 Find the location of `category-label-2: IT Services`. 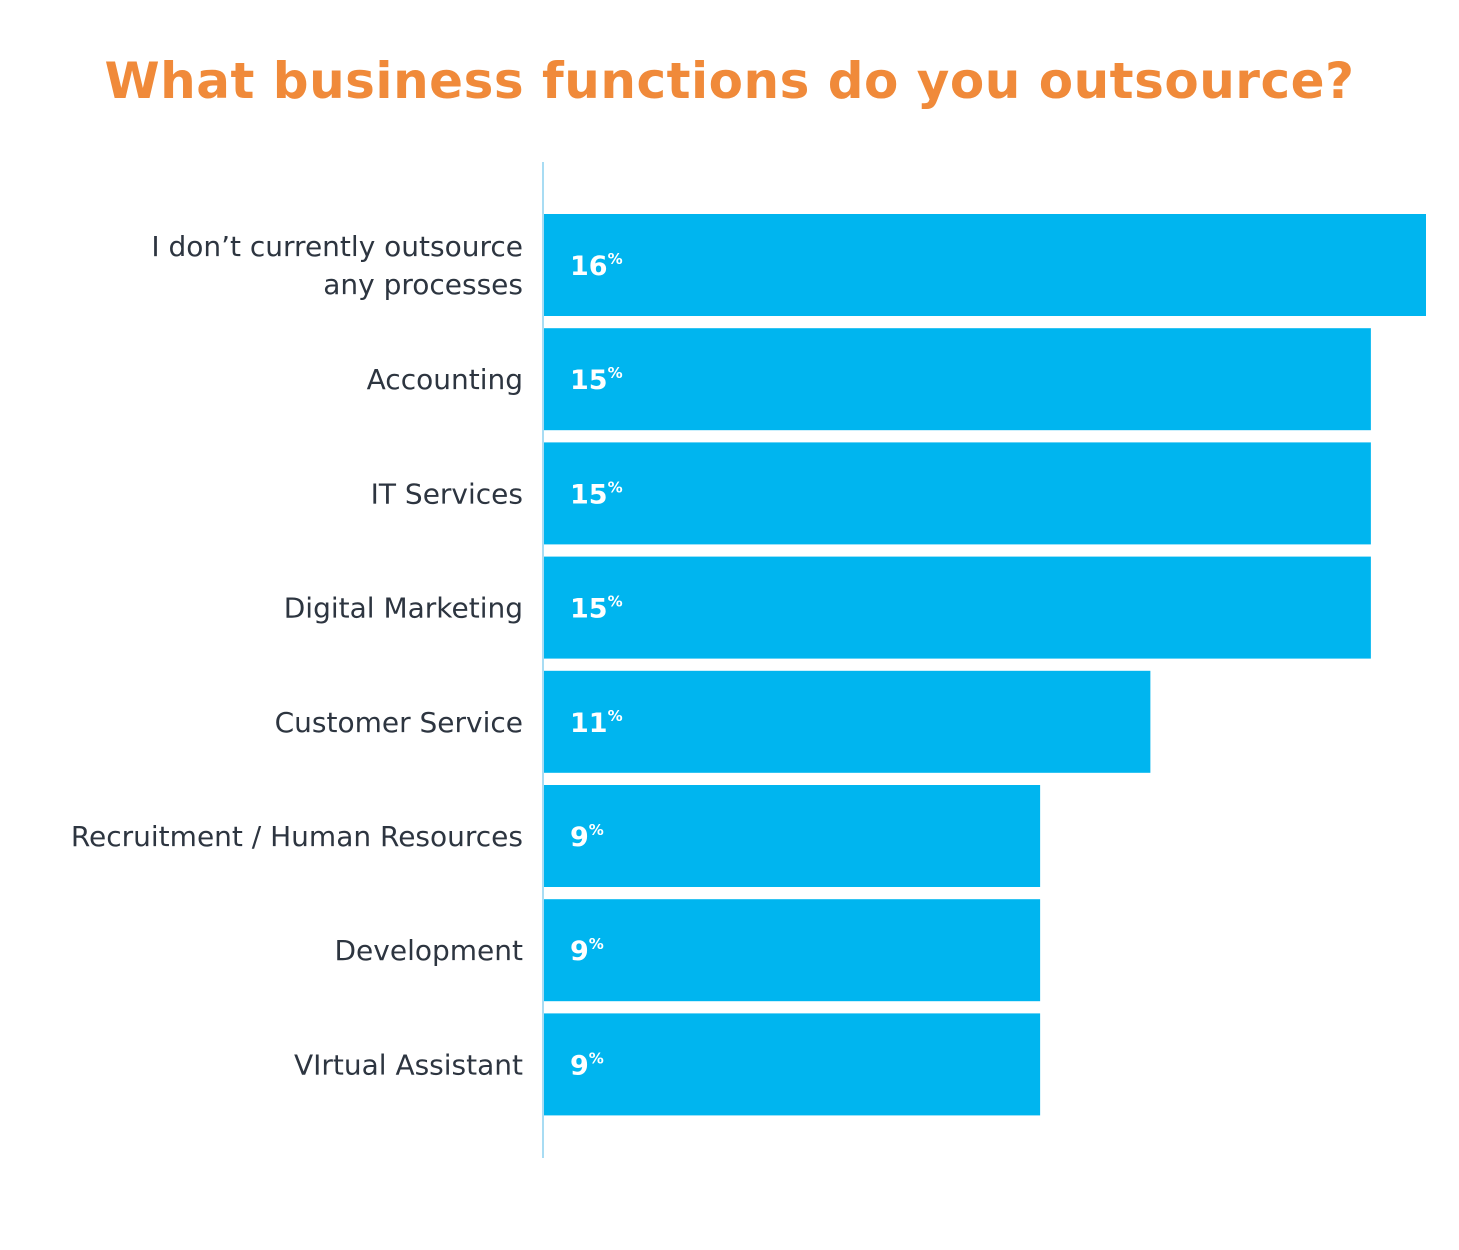

category-label-2: IT Services is located at coordinates (447, 493).